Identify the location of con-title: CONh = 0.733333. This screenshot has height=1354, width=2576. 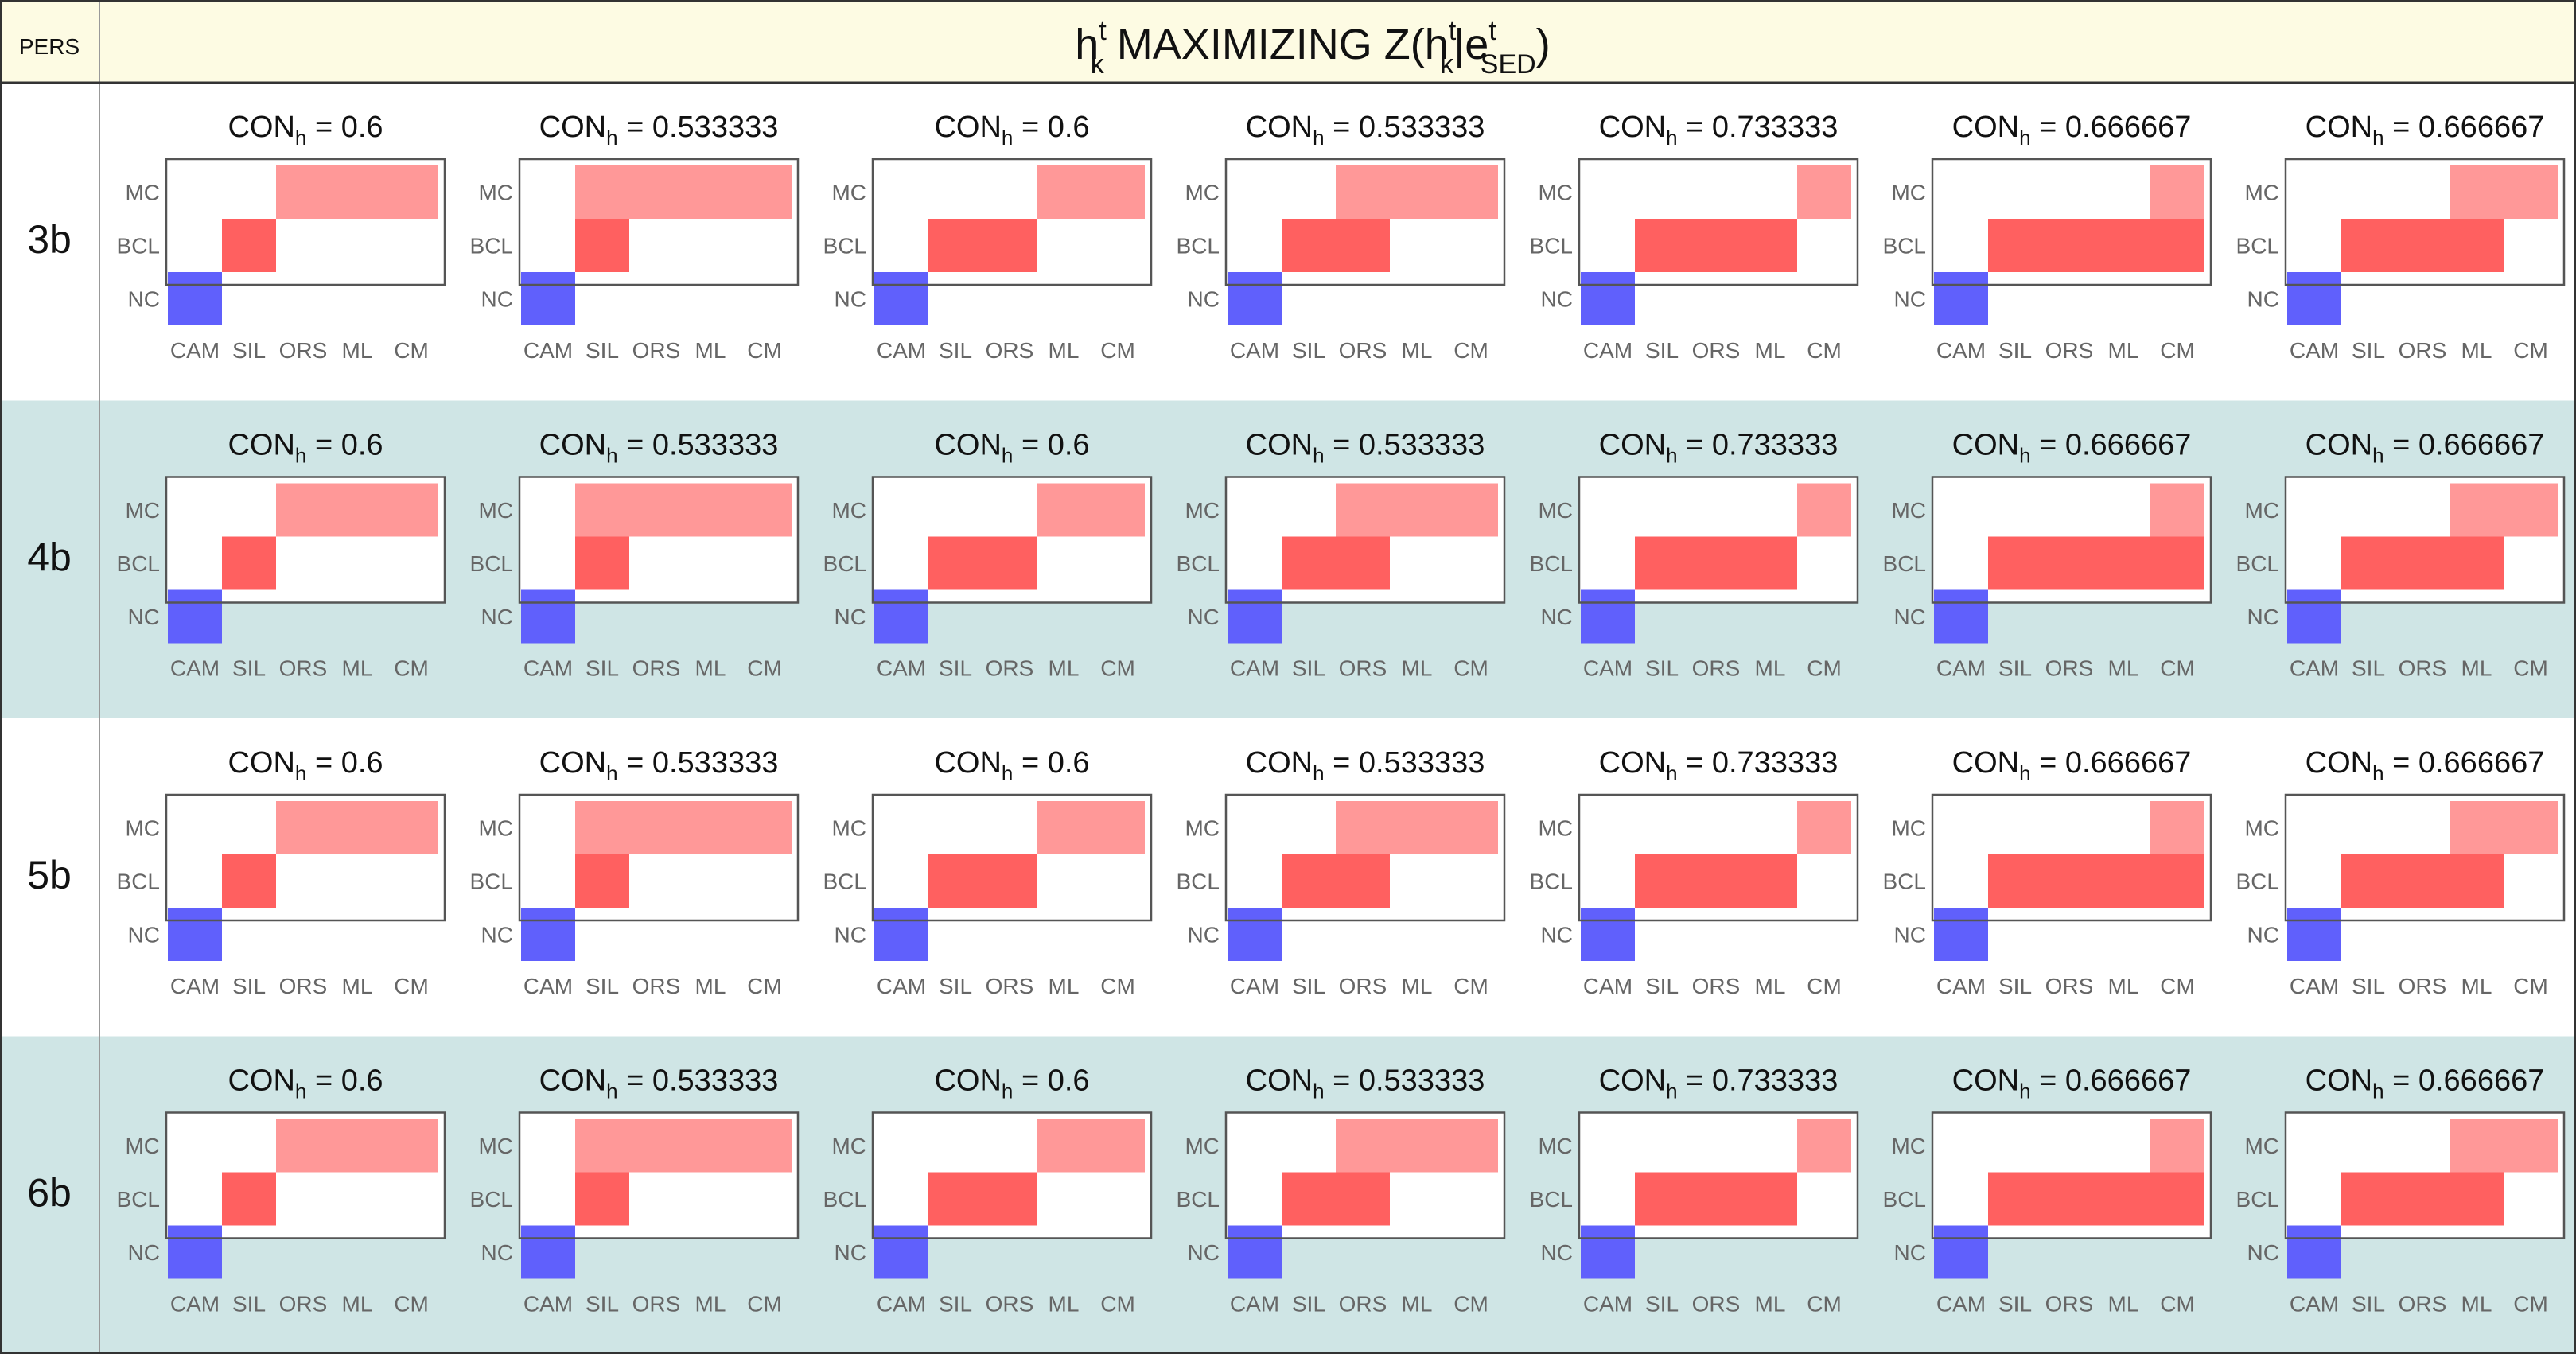
(1719, 130).